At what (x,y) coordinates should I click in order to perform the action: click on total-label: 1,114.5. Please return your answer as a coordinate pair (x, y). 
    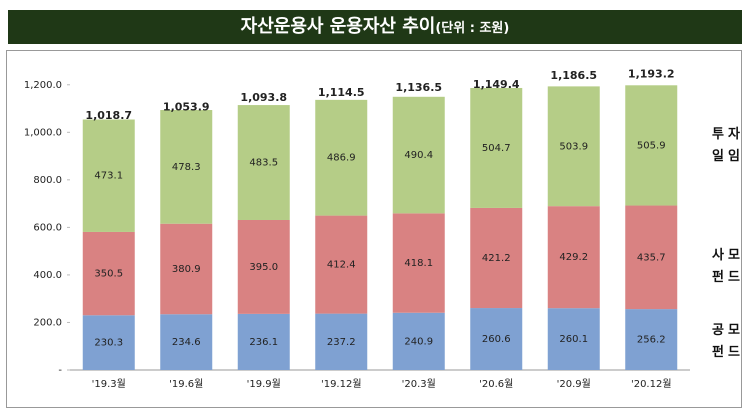
    Looking at the image, I should click on (341, 92).